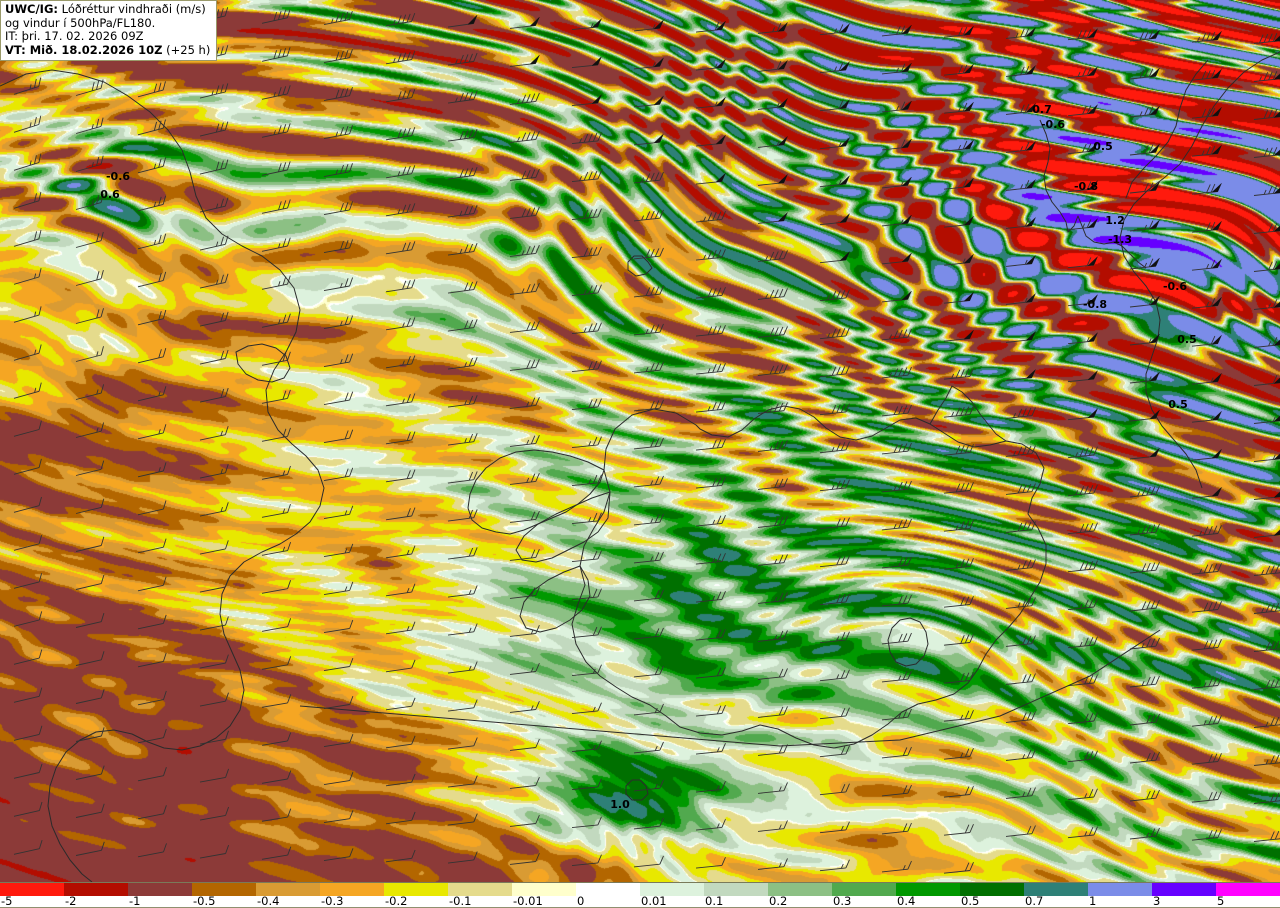 The width and height of the screenshot is (1280, 908). What do you see at coordinates (84, 49) in the screenshot?
I see `info-valid-time-label: VT: Mið. 18.02.2026 10Z` at bounding box center [84, 49].